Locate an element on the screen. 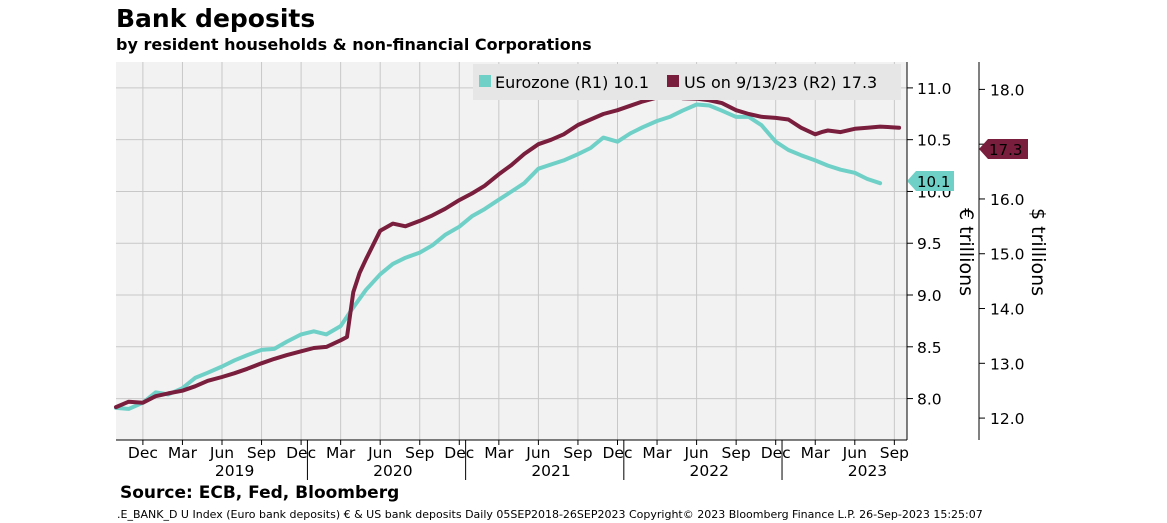 The height and width of the screenshot is (523, 1167). last-value-tag-eurozone-text: 10.1 is located at coordinates (933, 182).